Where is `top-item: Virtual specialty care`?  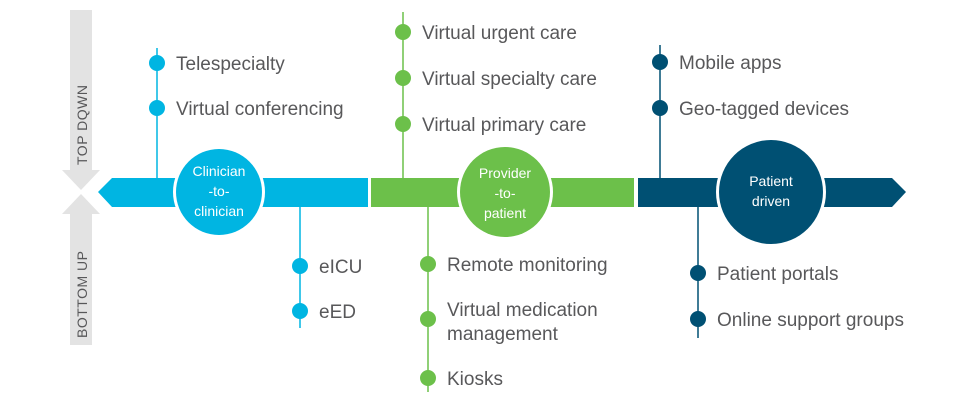 top-item: Virtual specialty care is located at coordinates (509, 79).